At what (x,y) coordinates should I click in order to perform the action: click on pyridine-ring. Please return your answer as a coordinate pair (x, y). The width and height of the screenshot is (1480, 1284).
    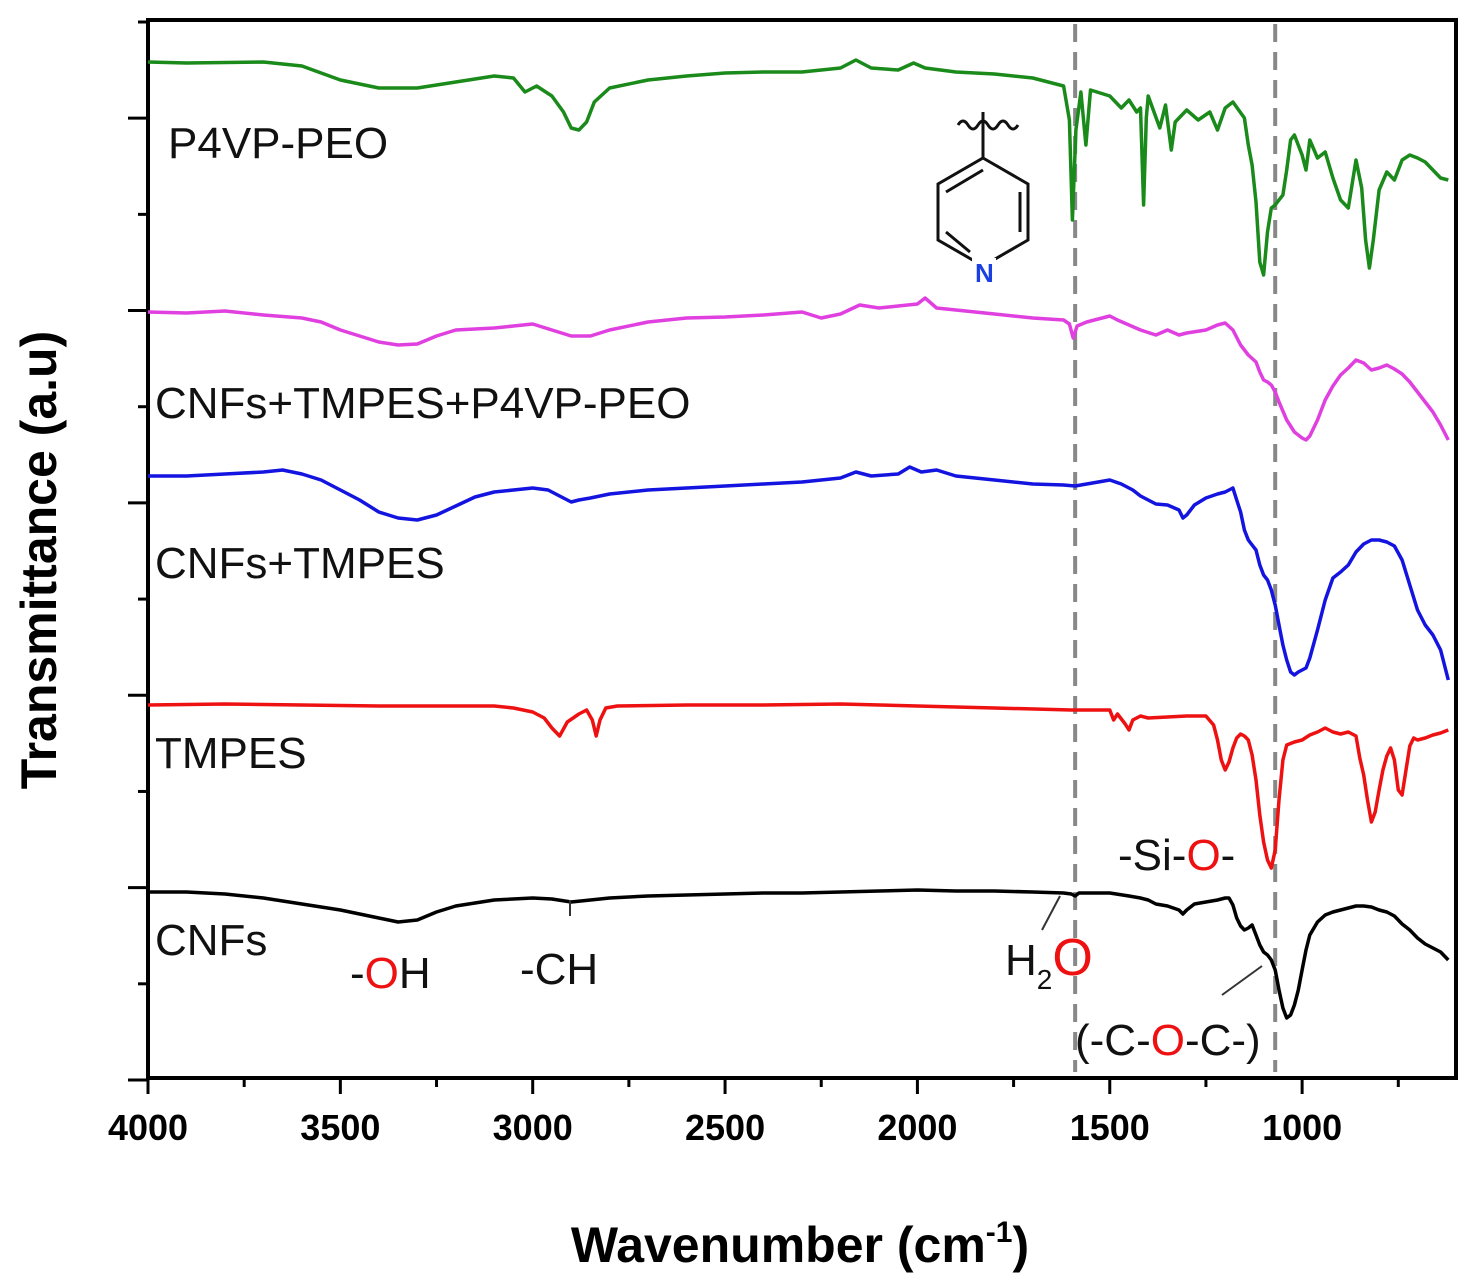
    Looking at the image, I should click on (983, 212).